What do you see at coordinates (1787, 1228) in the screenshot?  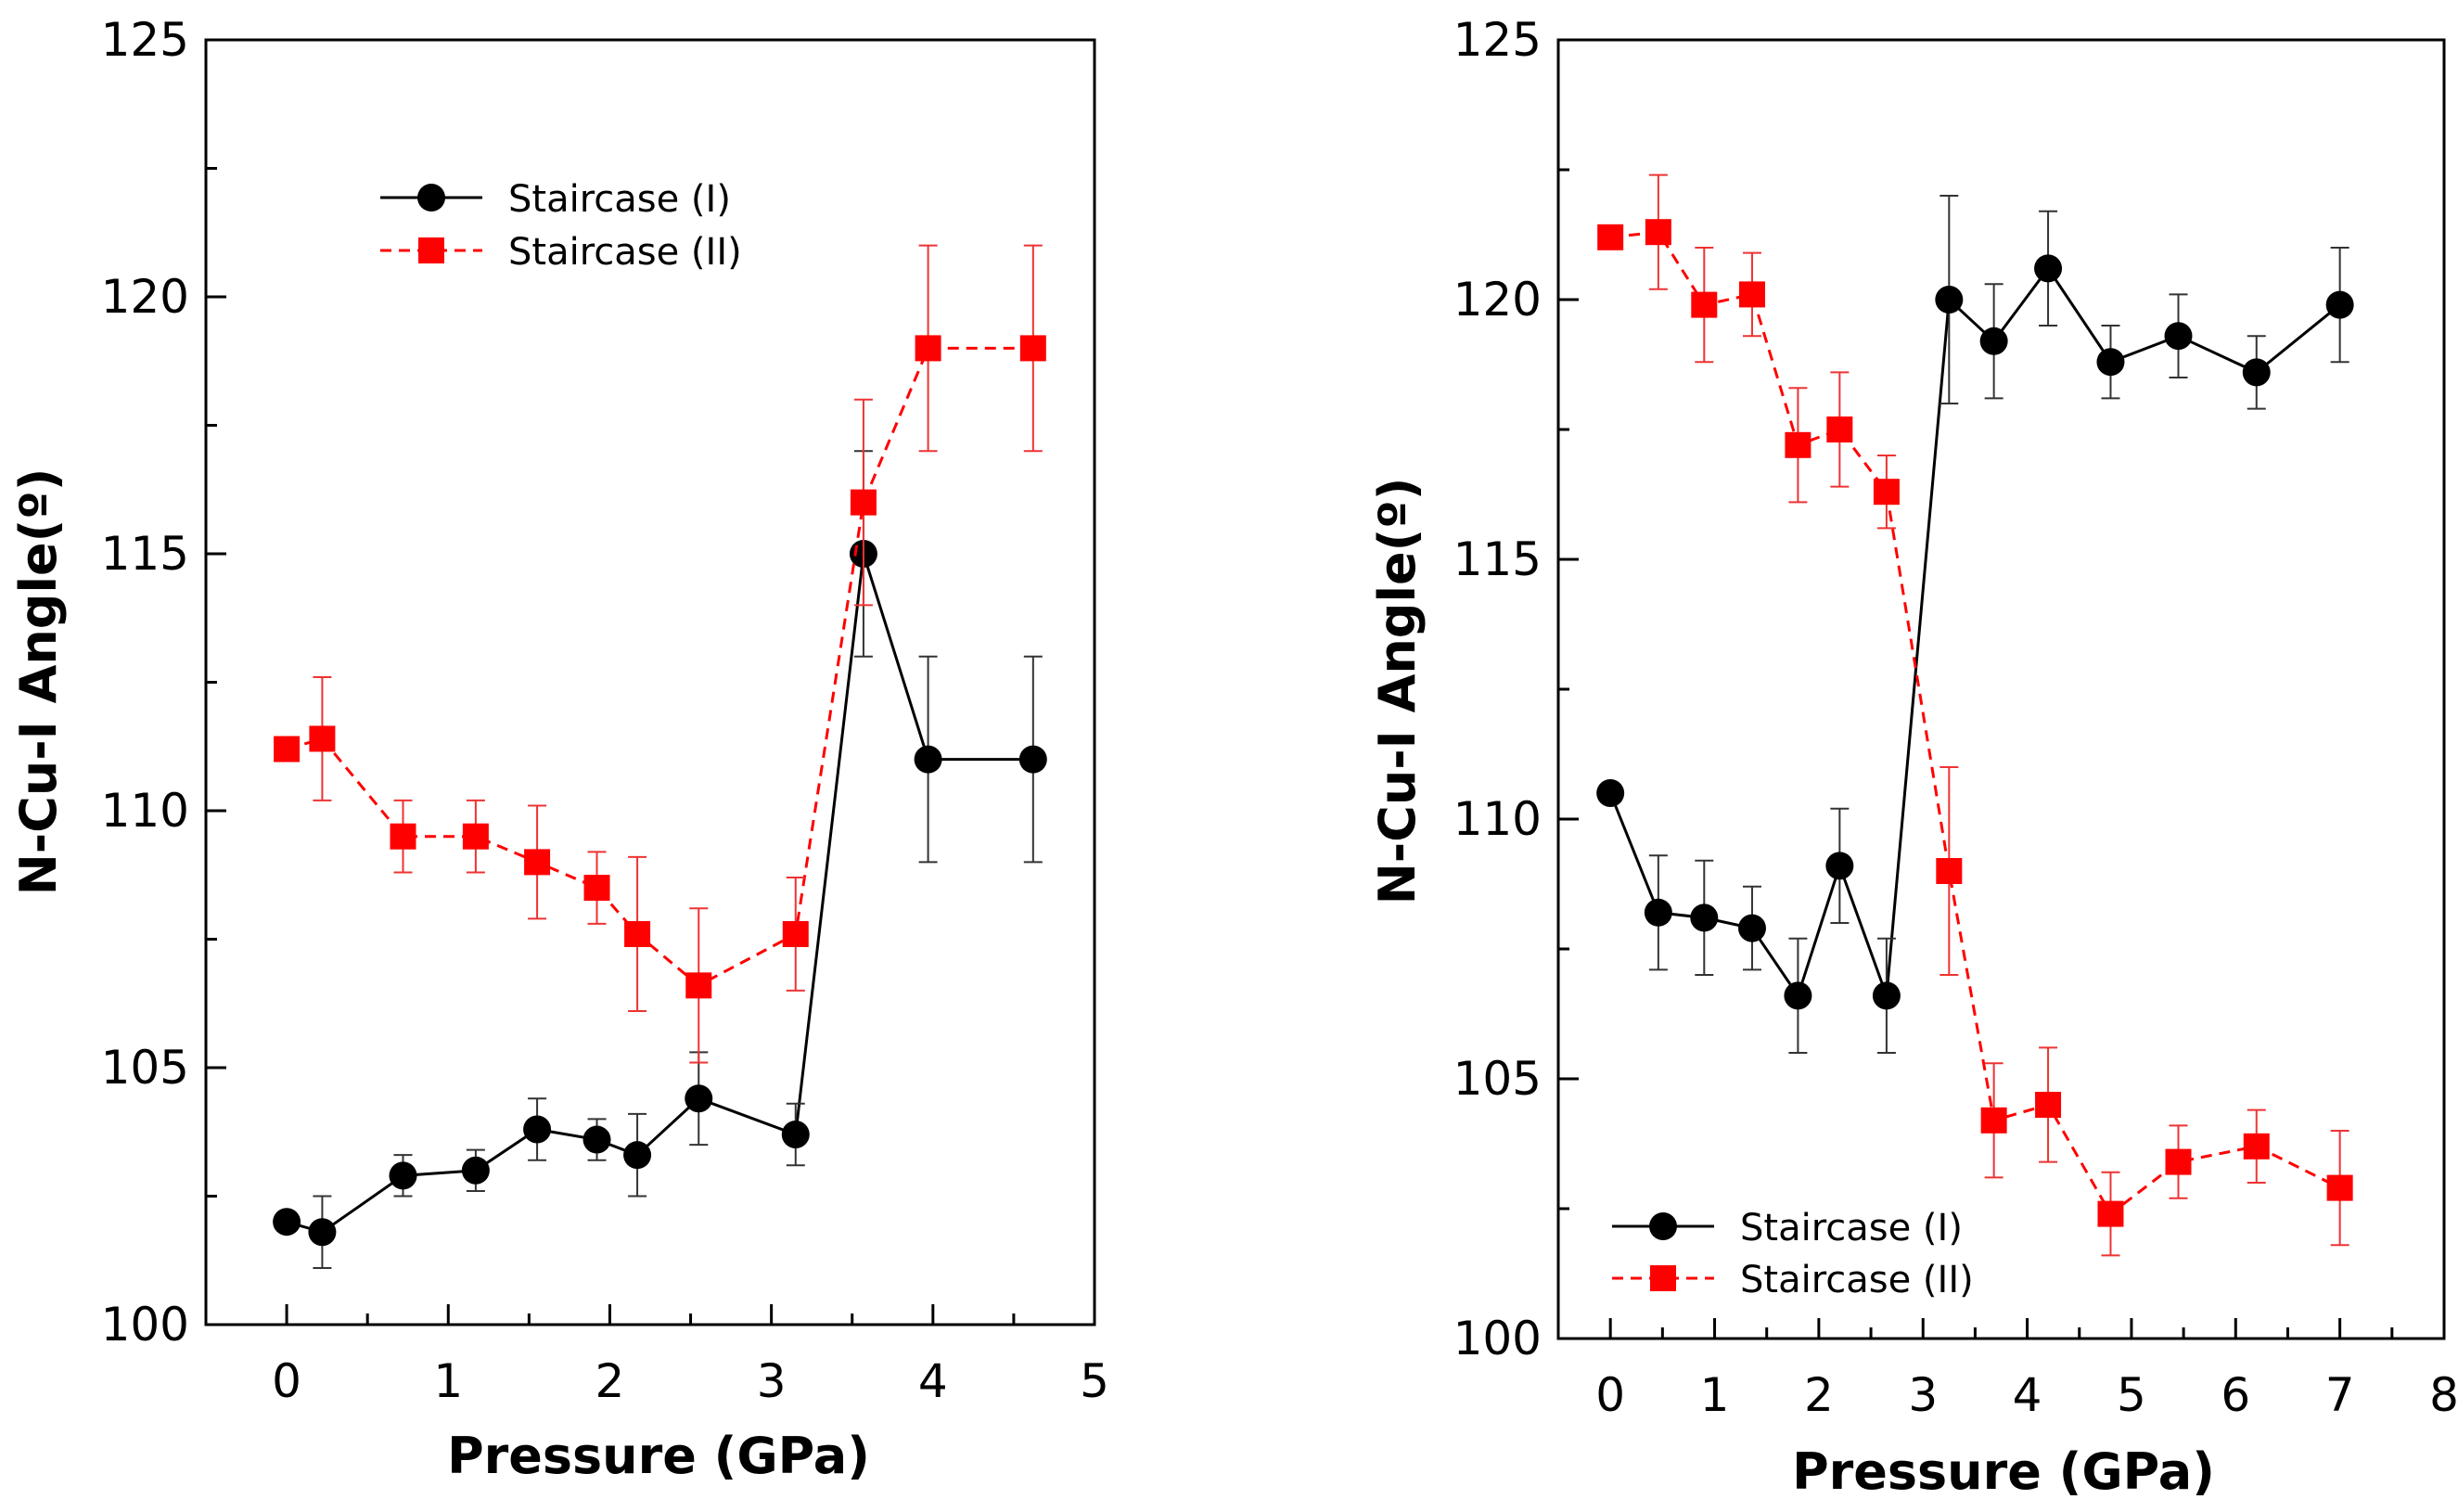 I see `legend-entry: Staircase (I)` at bounding box center [1787, 1228].